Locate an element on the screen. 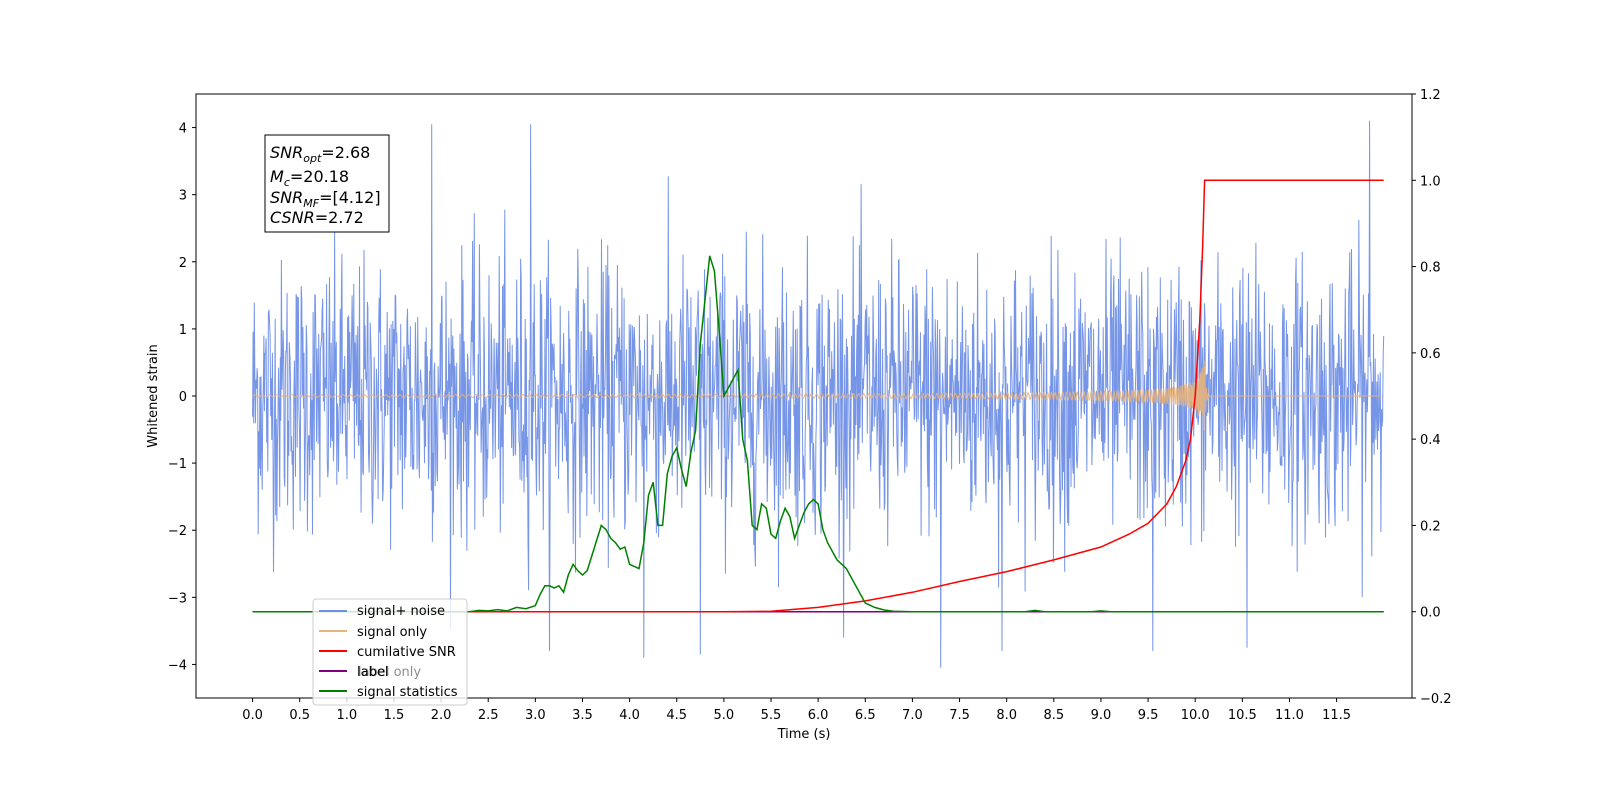 The width and height of the screenshot is (1600, 800). legend-label-signal: signal only is located at coordinates (392, 632).